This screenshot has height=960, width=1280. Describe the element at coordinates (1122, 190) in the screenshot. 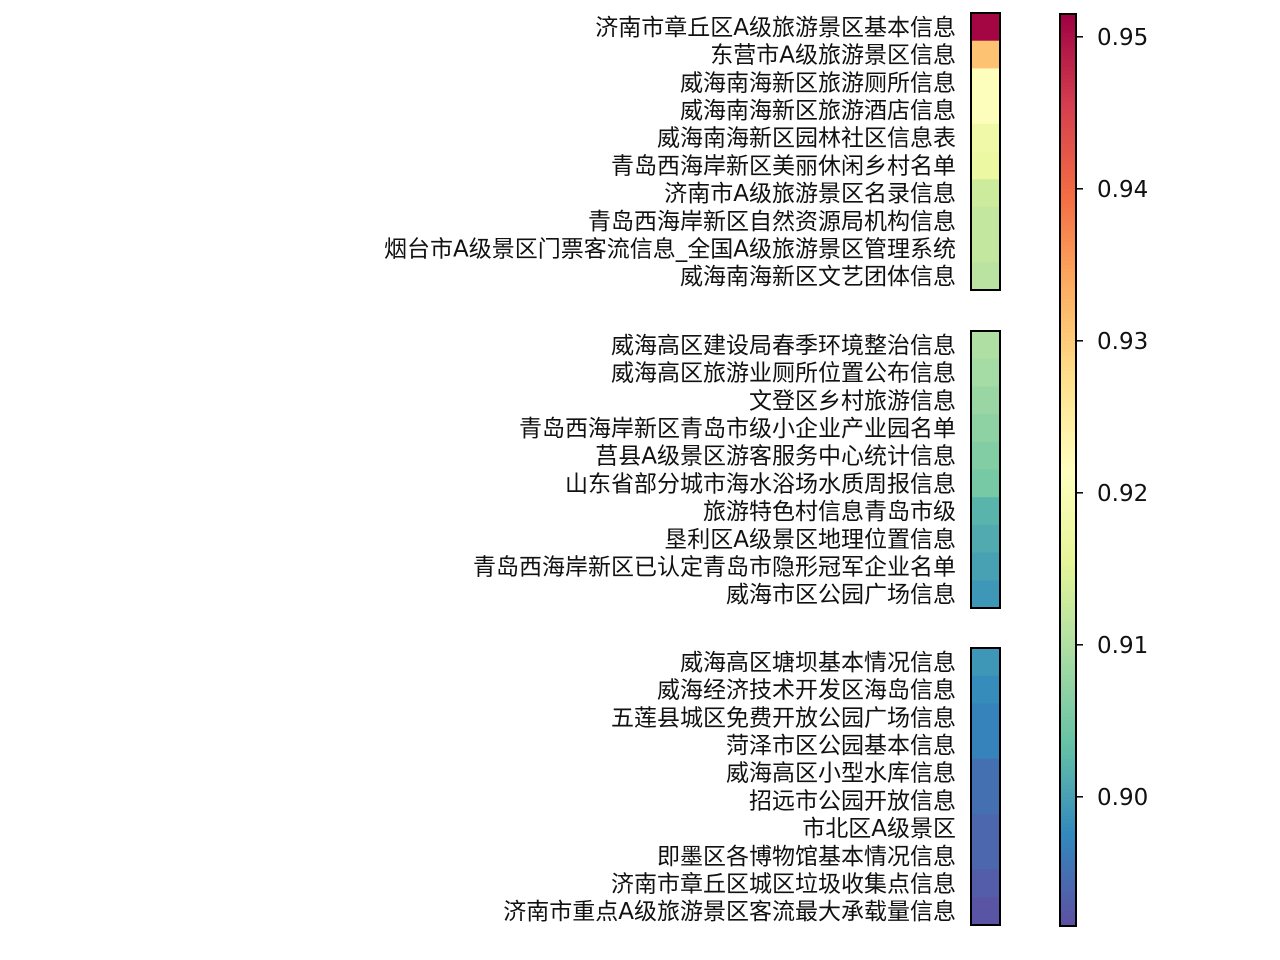

I see `colorbar-tick-label: 0.94` at that location.